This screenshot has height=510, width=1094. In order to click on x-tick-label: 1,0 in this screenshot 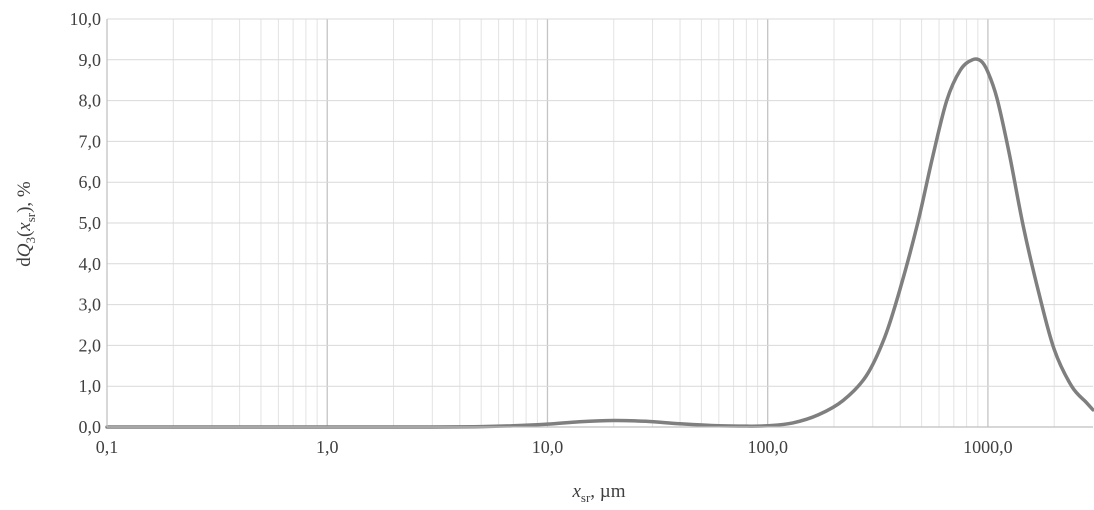, I will do `click(327, 447)`.